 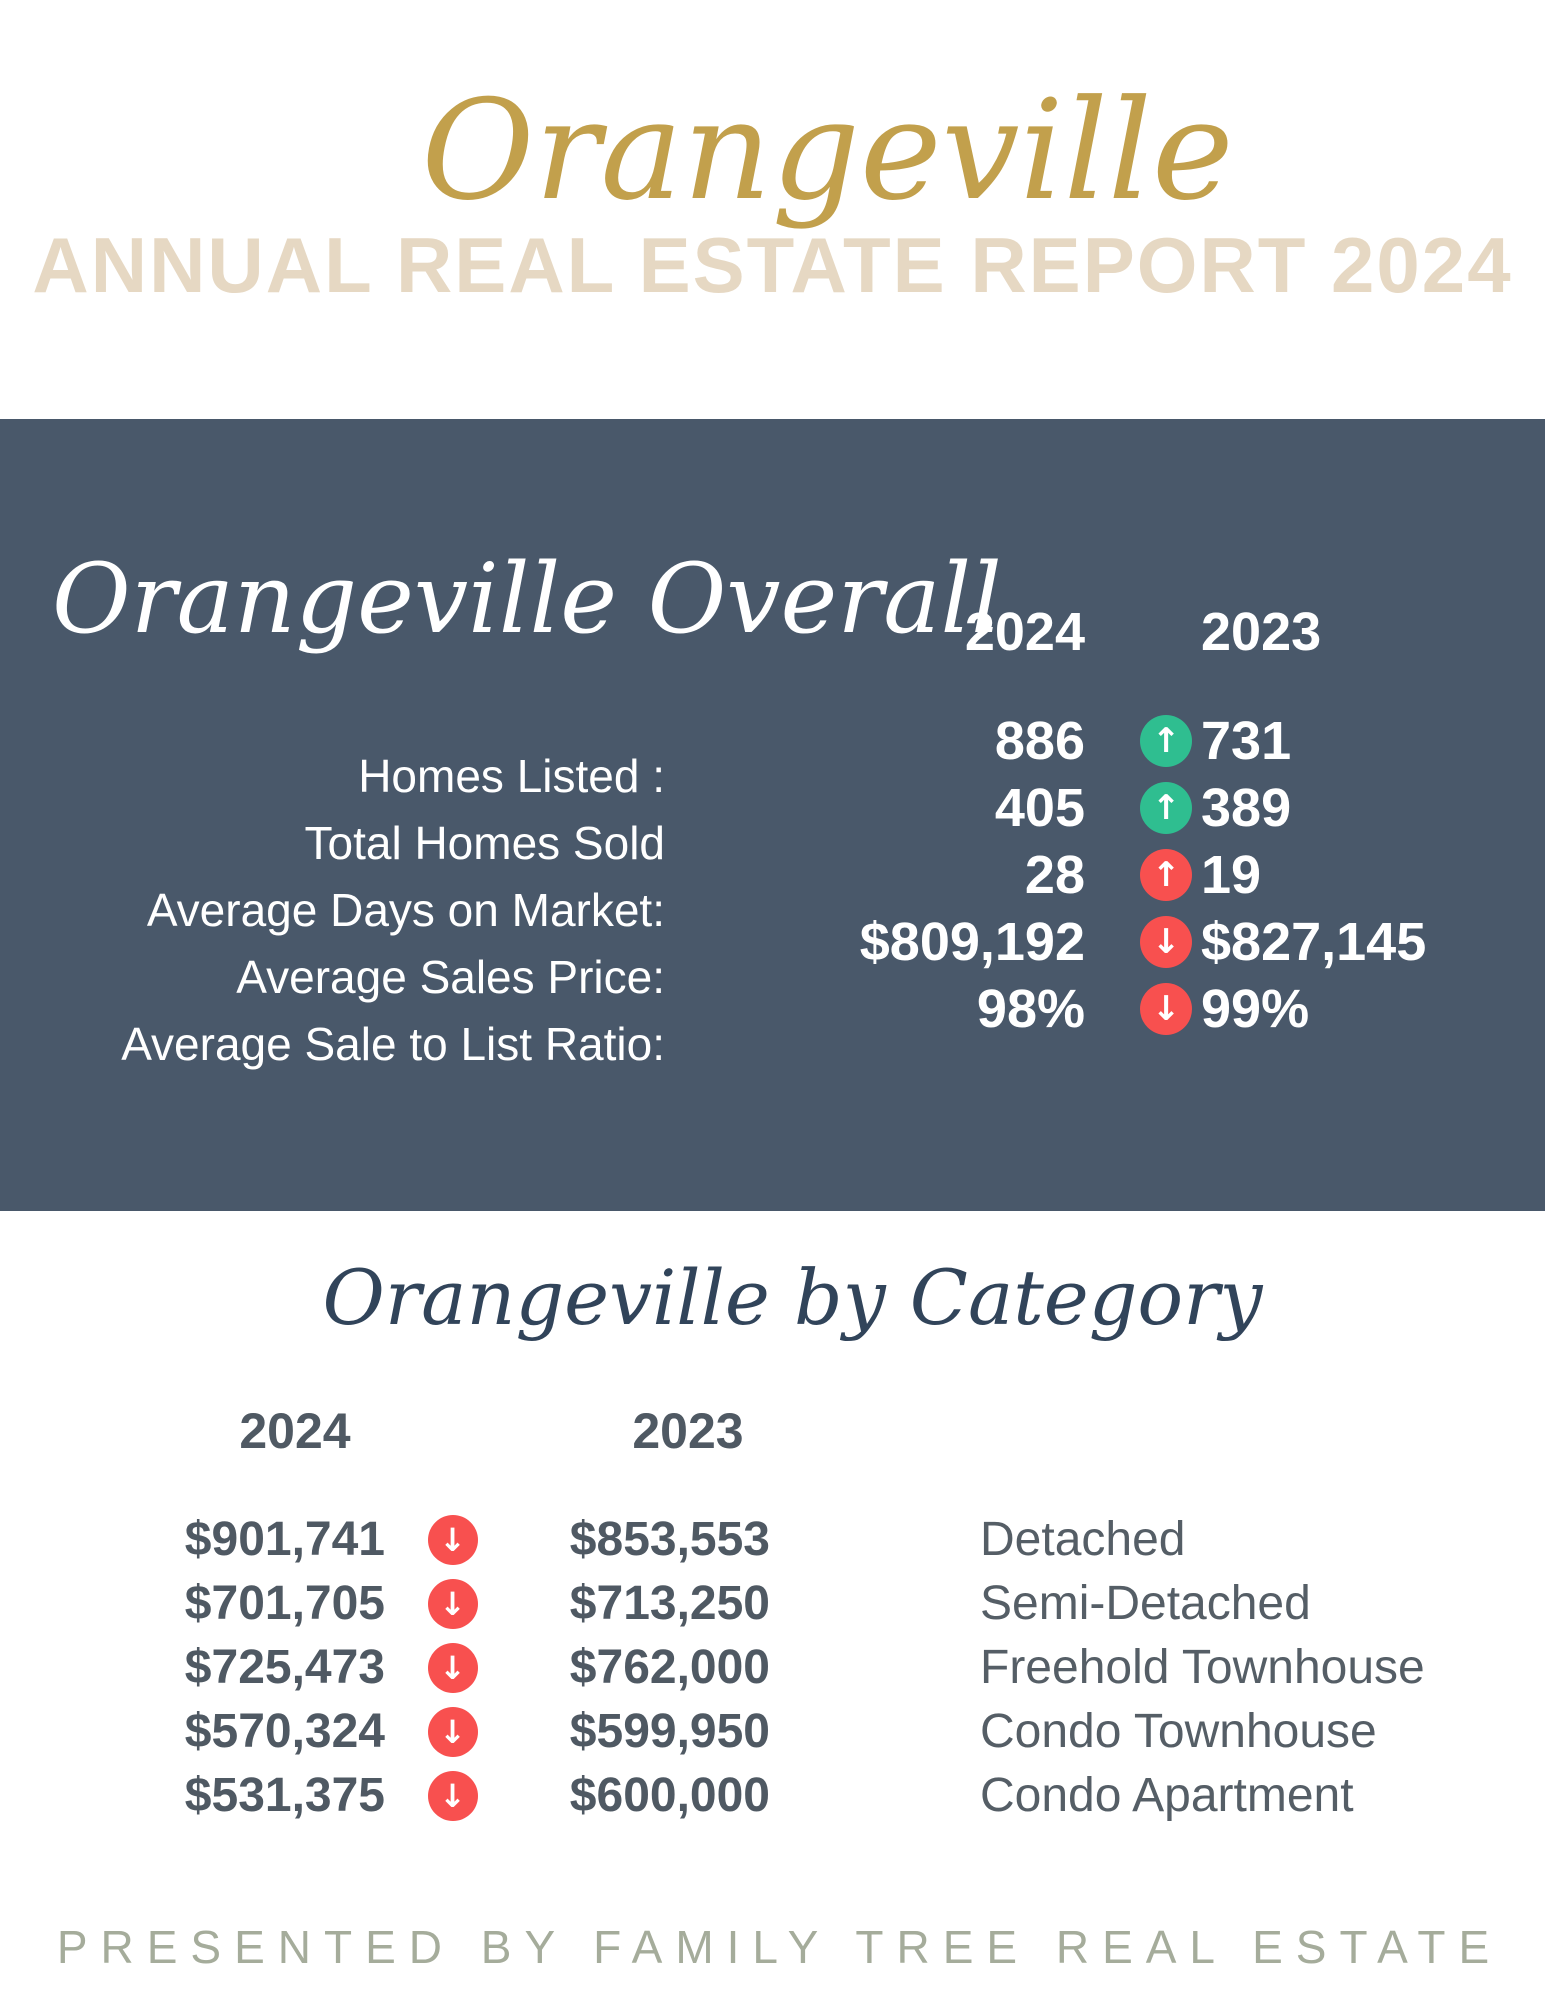 I want to click on category-value-2023: $599,950, so click(x=669, y=1731).